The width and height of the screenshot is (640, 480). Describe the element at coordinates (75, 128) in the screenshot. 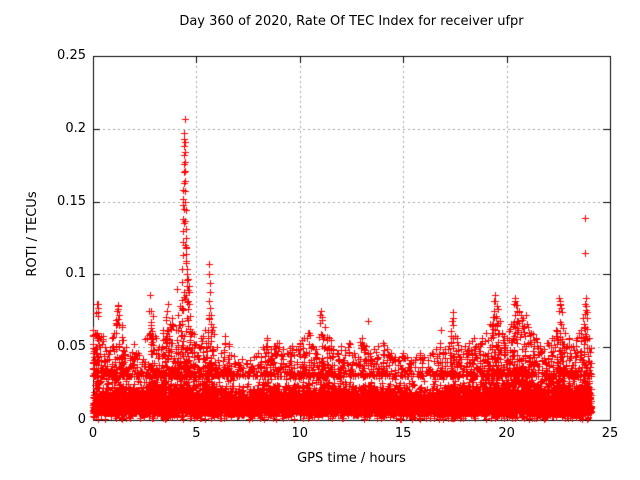

I see `y-tick-label: 0.2` at that location.